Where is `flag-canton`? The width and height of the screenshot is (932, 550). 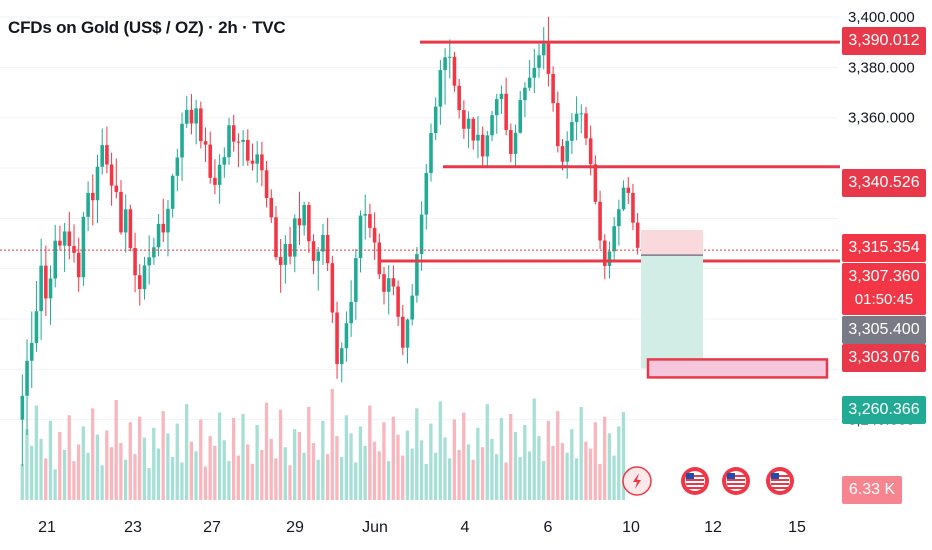 flag-canton is located at coordinates (775, 476).